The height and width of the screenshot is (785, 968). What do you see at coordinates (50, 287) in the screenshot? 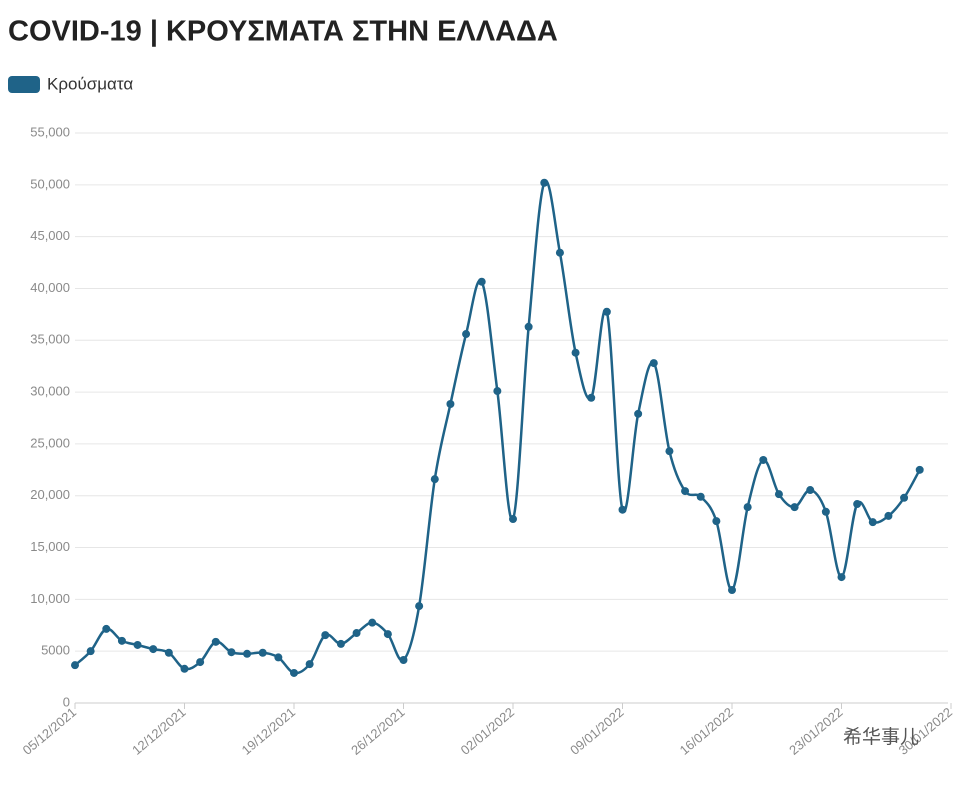
I see `y-tick-label: 40,000` at bounding box center [50, 287].